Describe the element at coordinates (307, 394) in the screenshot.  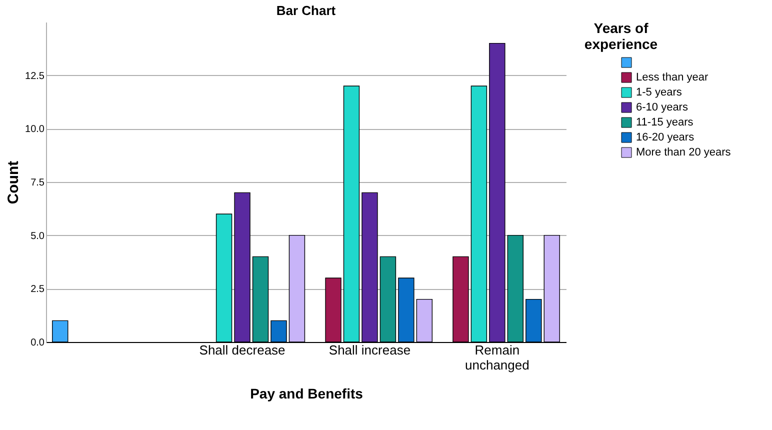
I see `x-axis-title: Pay and Benefits` at that location.